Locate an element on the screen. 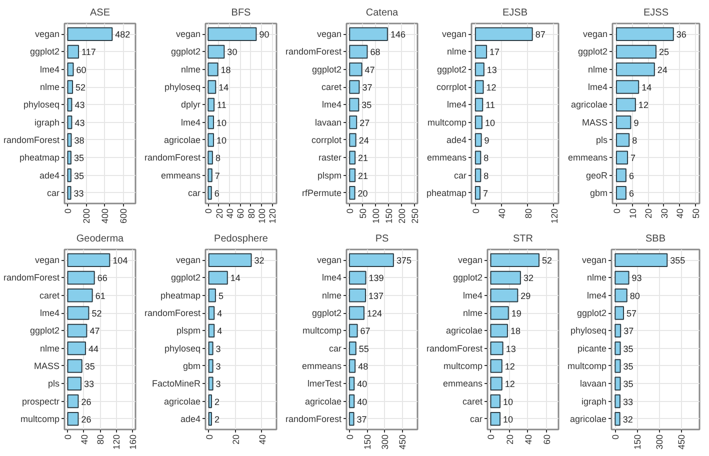 Image resolution: width=709 pixels, height=456 pixels. chart-title: SBB is located at coordinates (655, 239).